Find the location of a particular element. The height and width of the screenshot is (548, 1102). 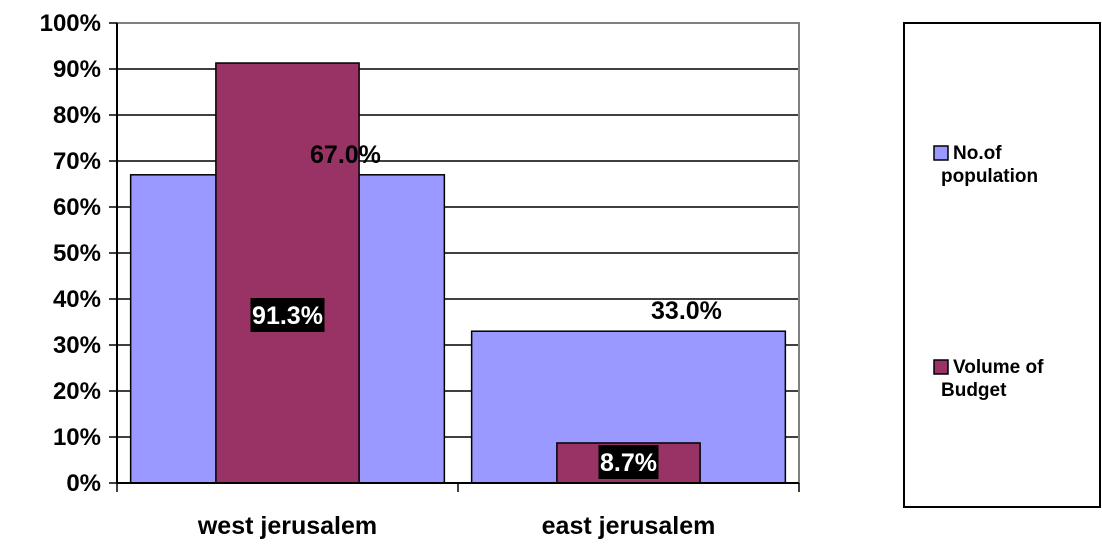

legend-label: Volume of is located at coordinates (998, 367).